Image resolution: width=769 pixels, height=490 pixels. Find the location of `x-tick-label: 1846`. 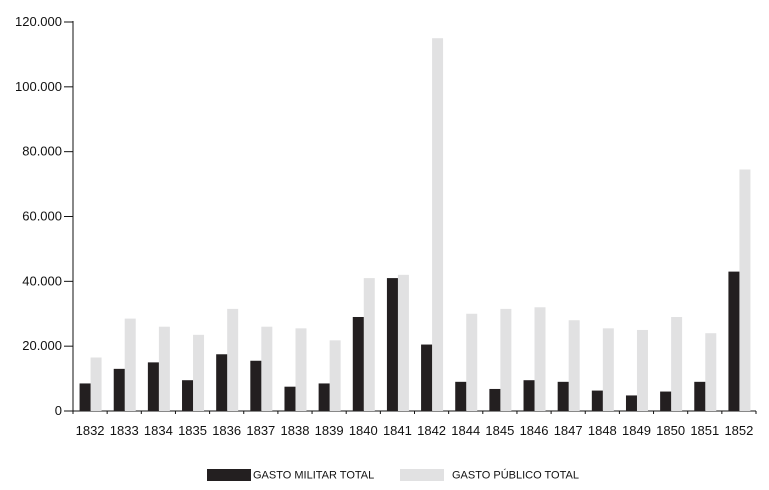

x-tick-label: 1846 is located at coordinates (534, 430).